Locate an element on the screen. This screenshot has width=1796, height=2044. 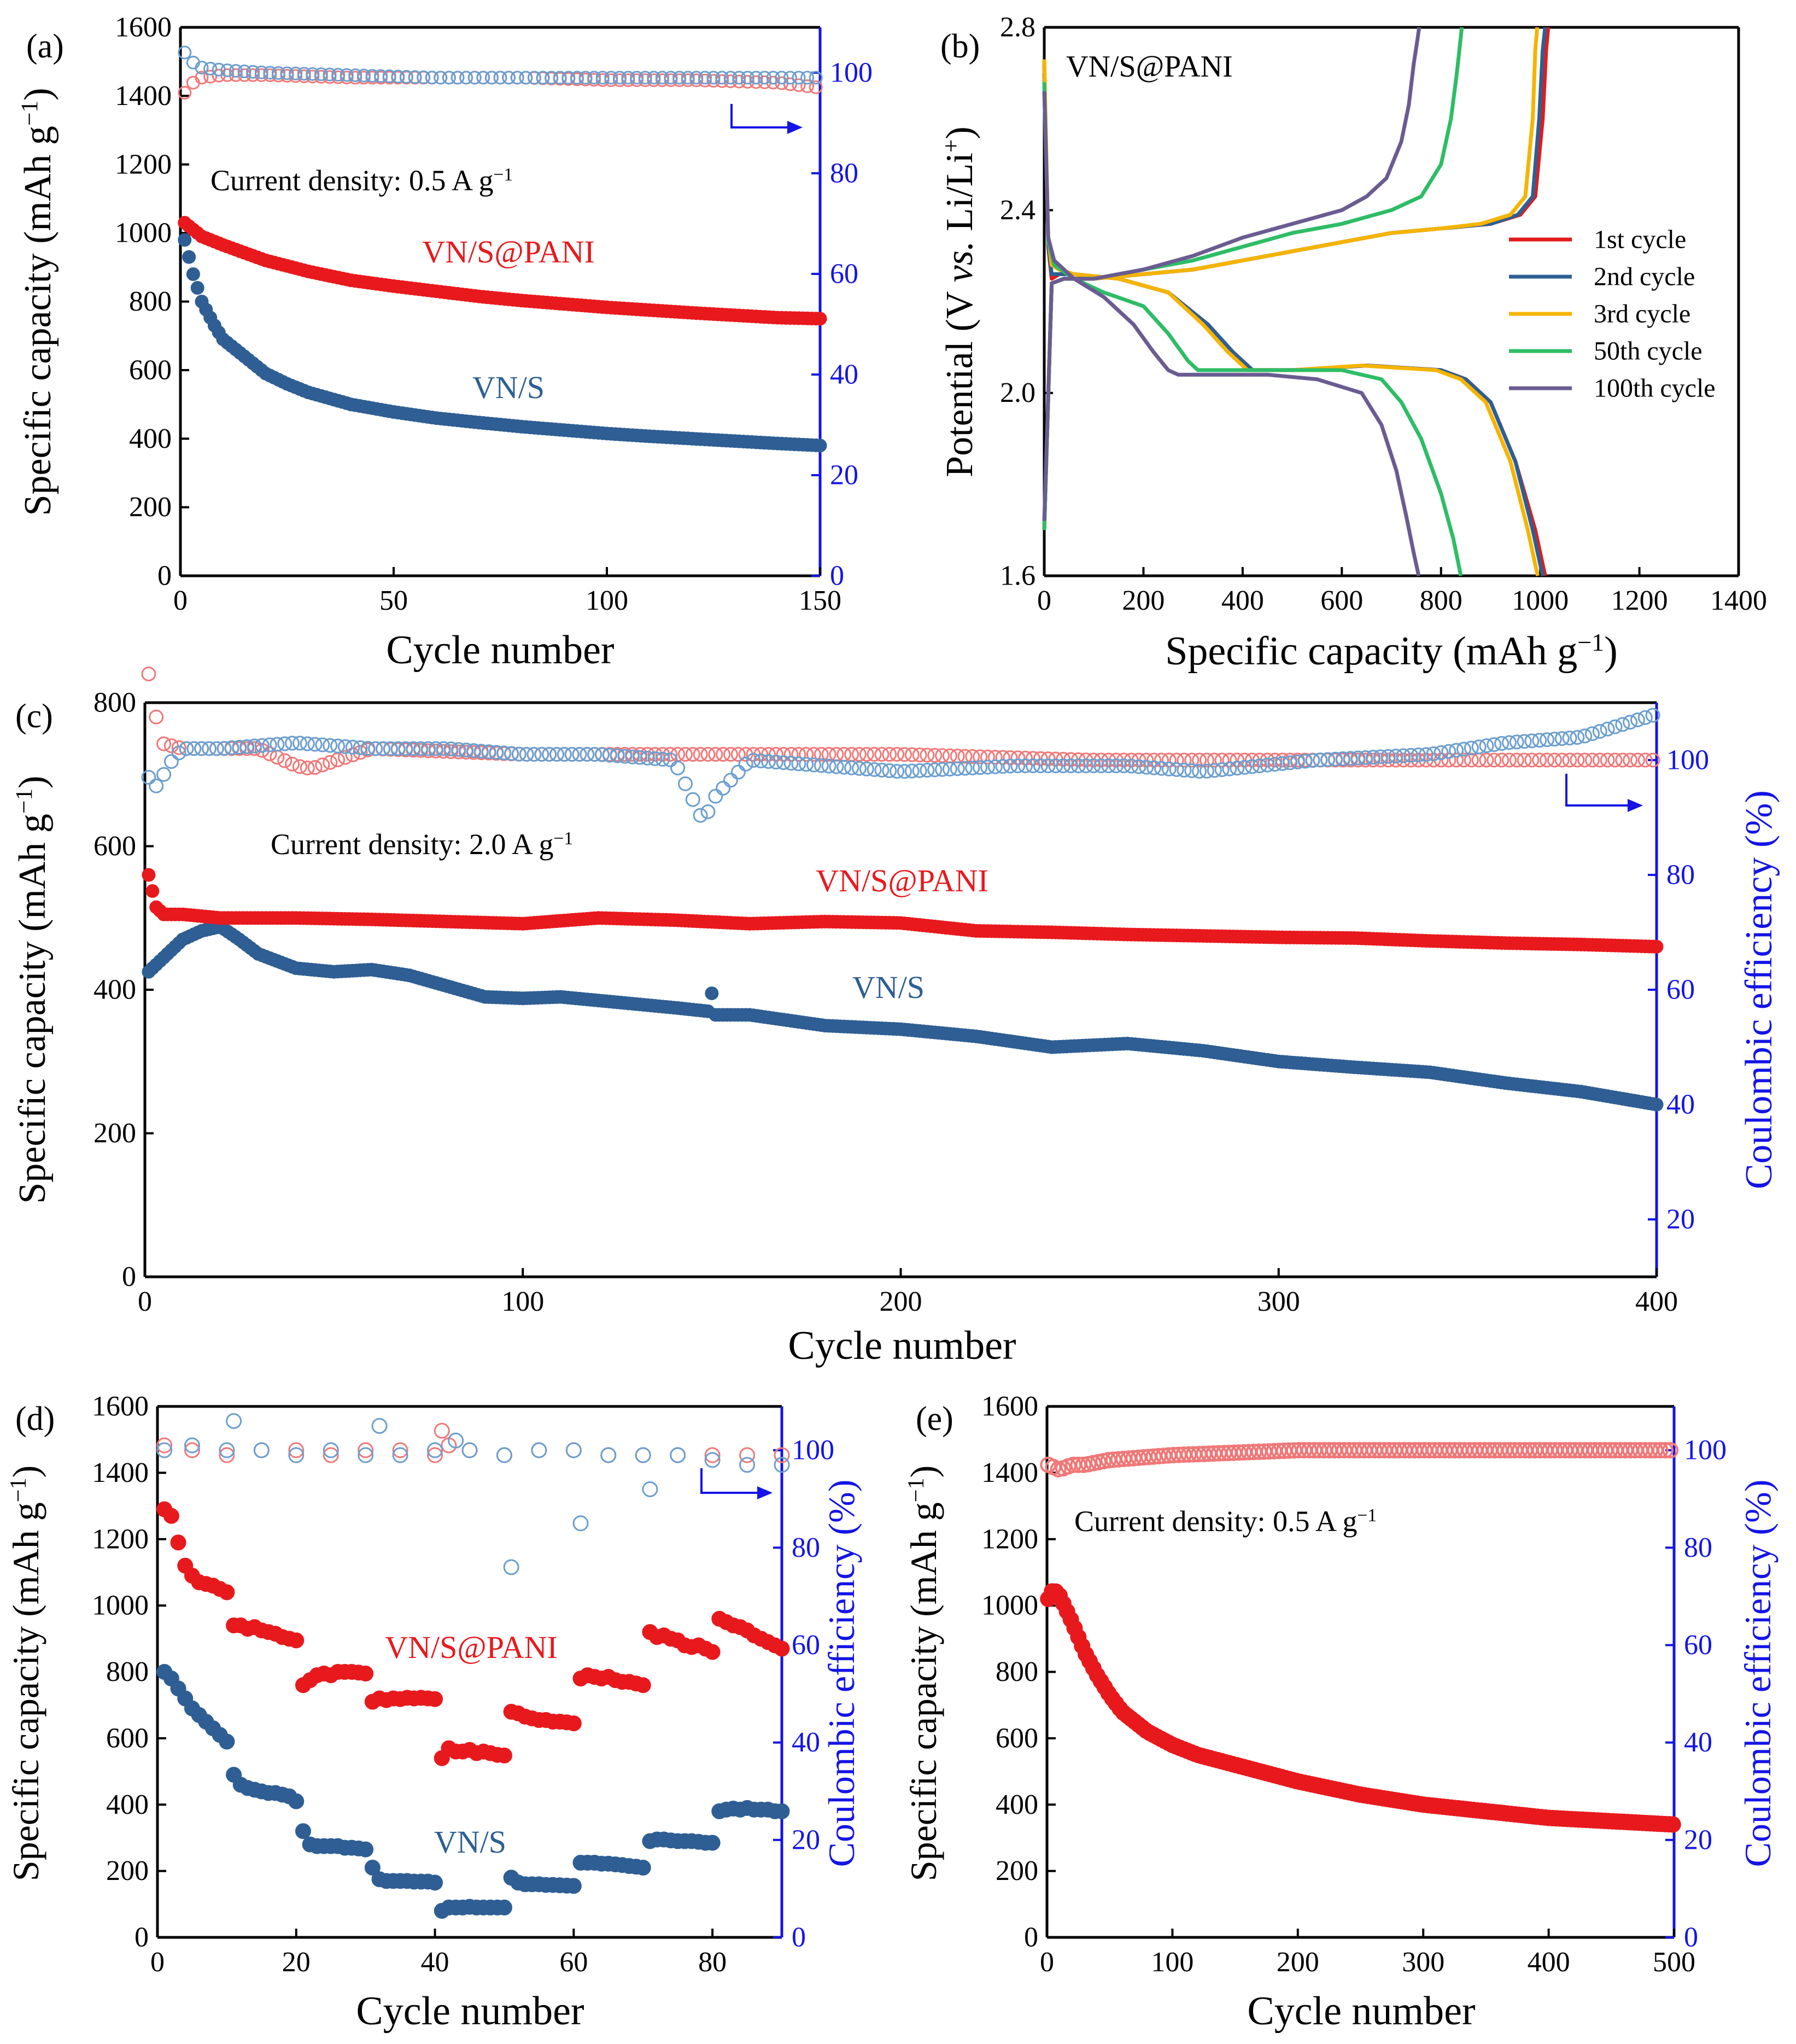
panel-a-ylabel-part: Specific capacity (mAh g is located at coordinates (38, 321).